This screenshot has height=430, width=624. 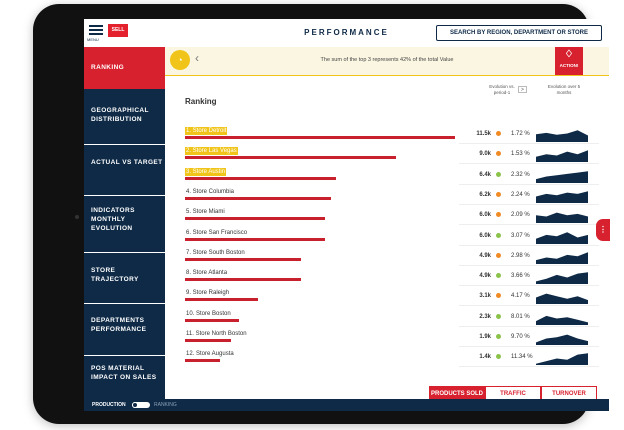 I want to click on row-value: 6.4k, so click(x=485, y=174).